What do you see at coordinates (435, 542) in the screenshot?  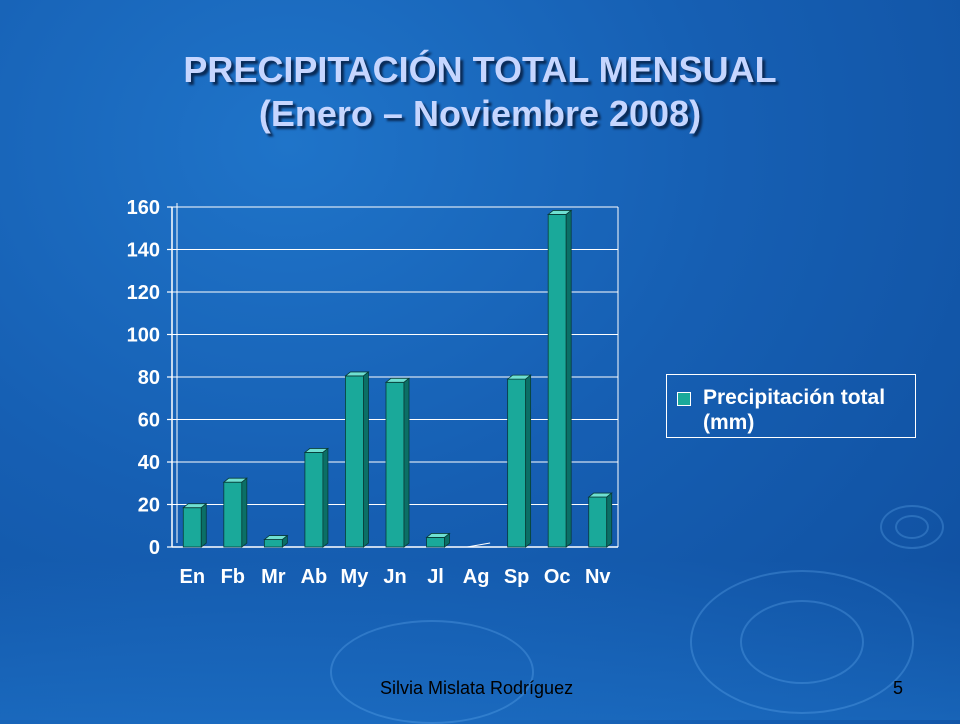 I see `bar-jl` at bounding box center [435, 542].